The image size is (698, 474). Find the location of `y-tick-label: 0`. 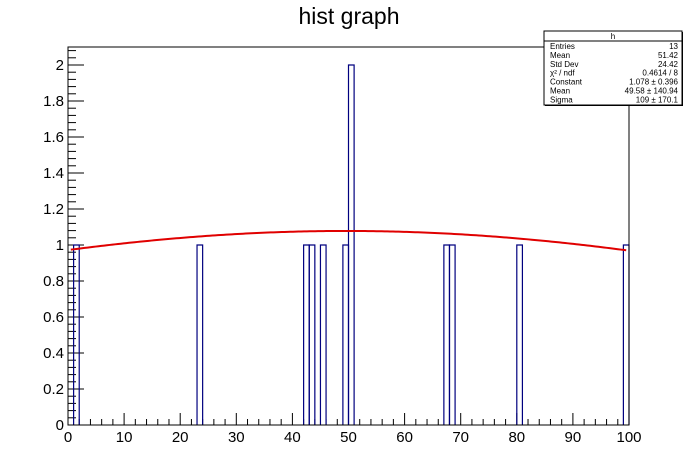

y-tick-label: 0 is located at coordinates (60, 425).